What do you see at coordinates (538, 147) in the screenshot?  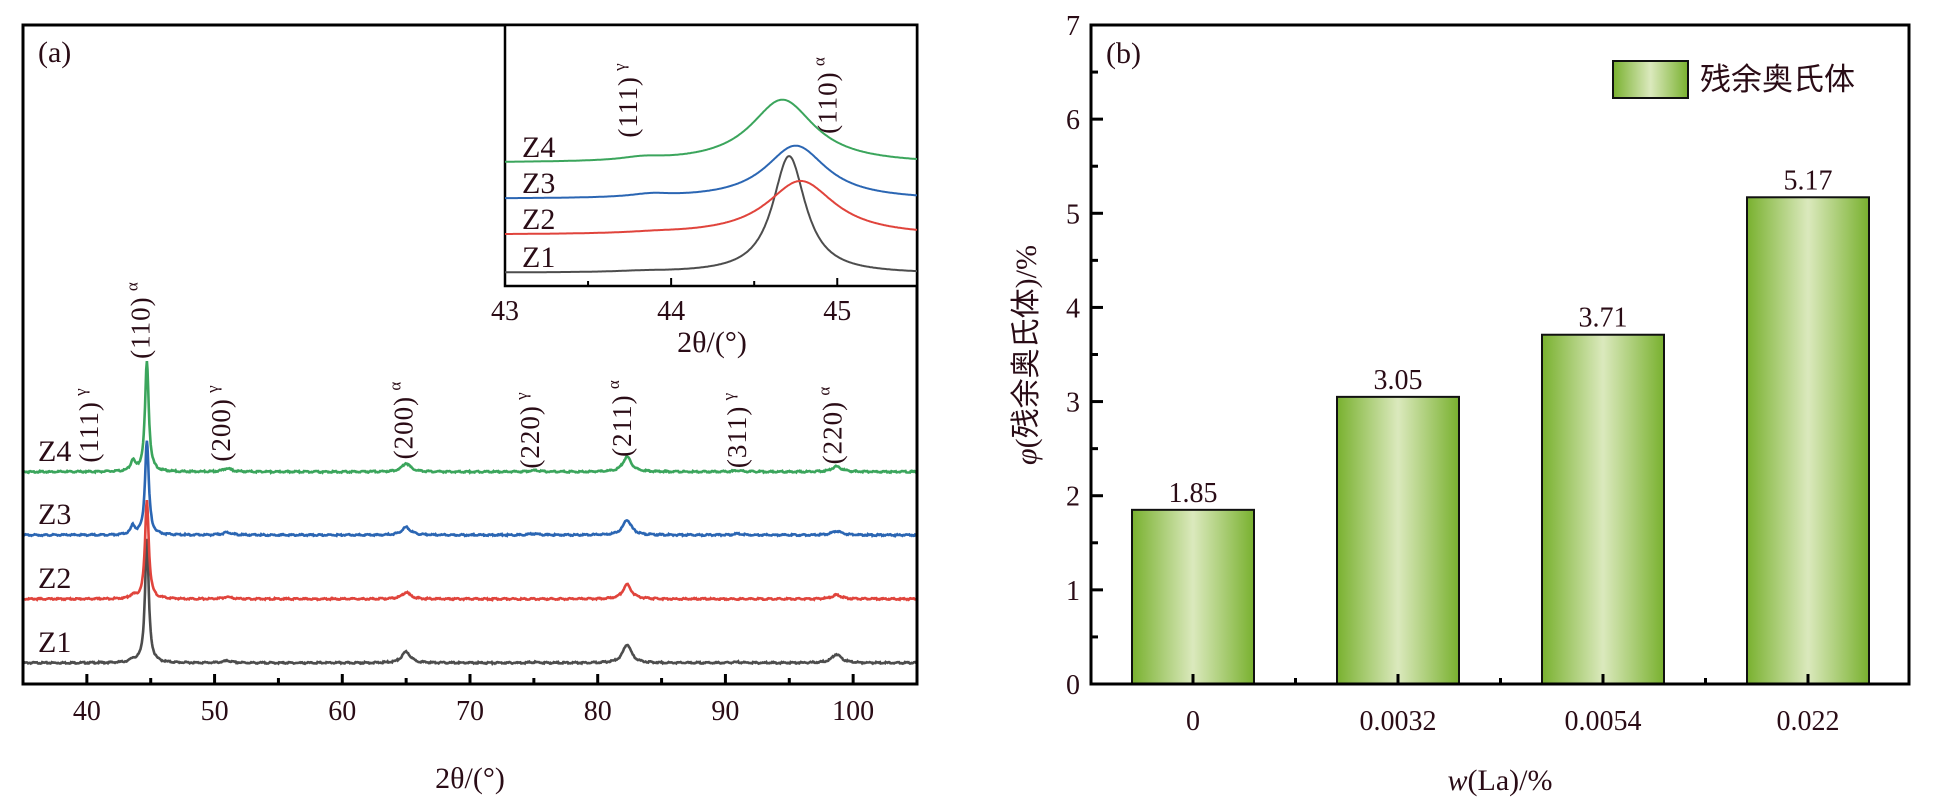 I see `inset-trace-label-z4: Z4` at bounding box center [538, 147].